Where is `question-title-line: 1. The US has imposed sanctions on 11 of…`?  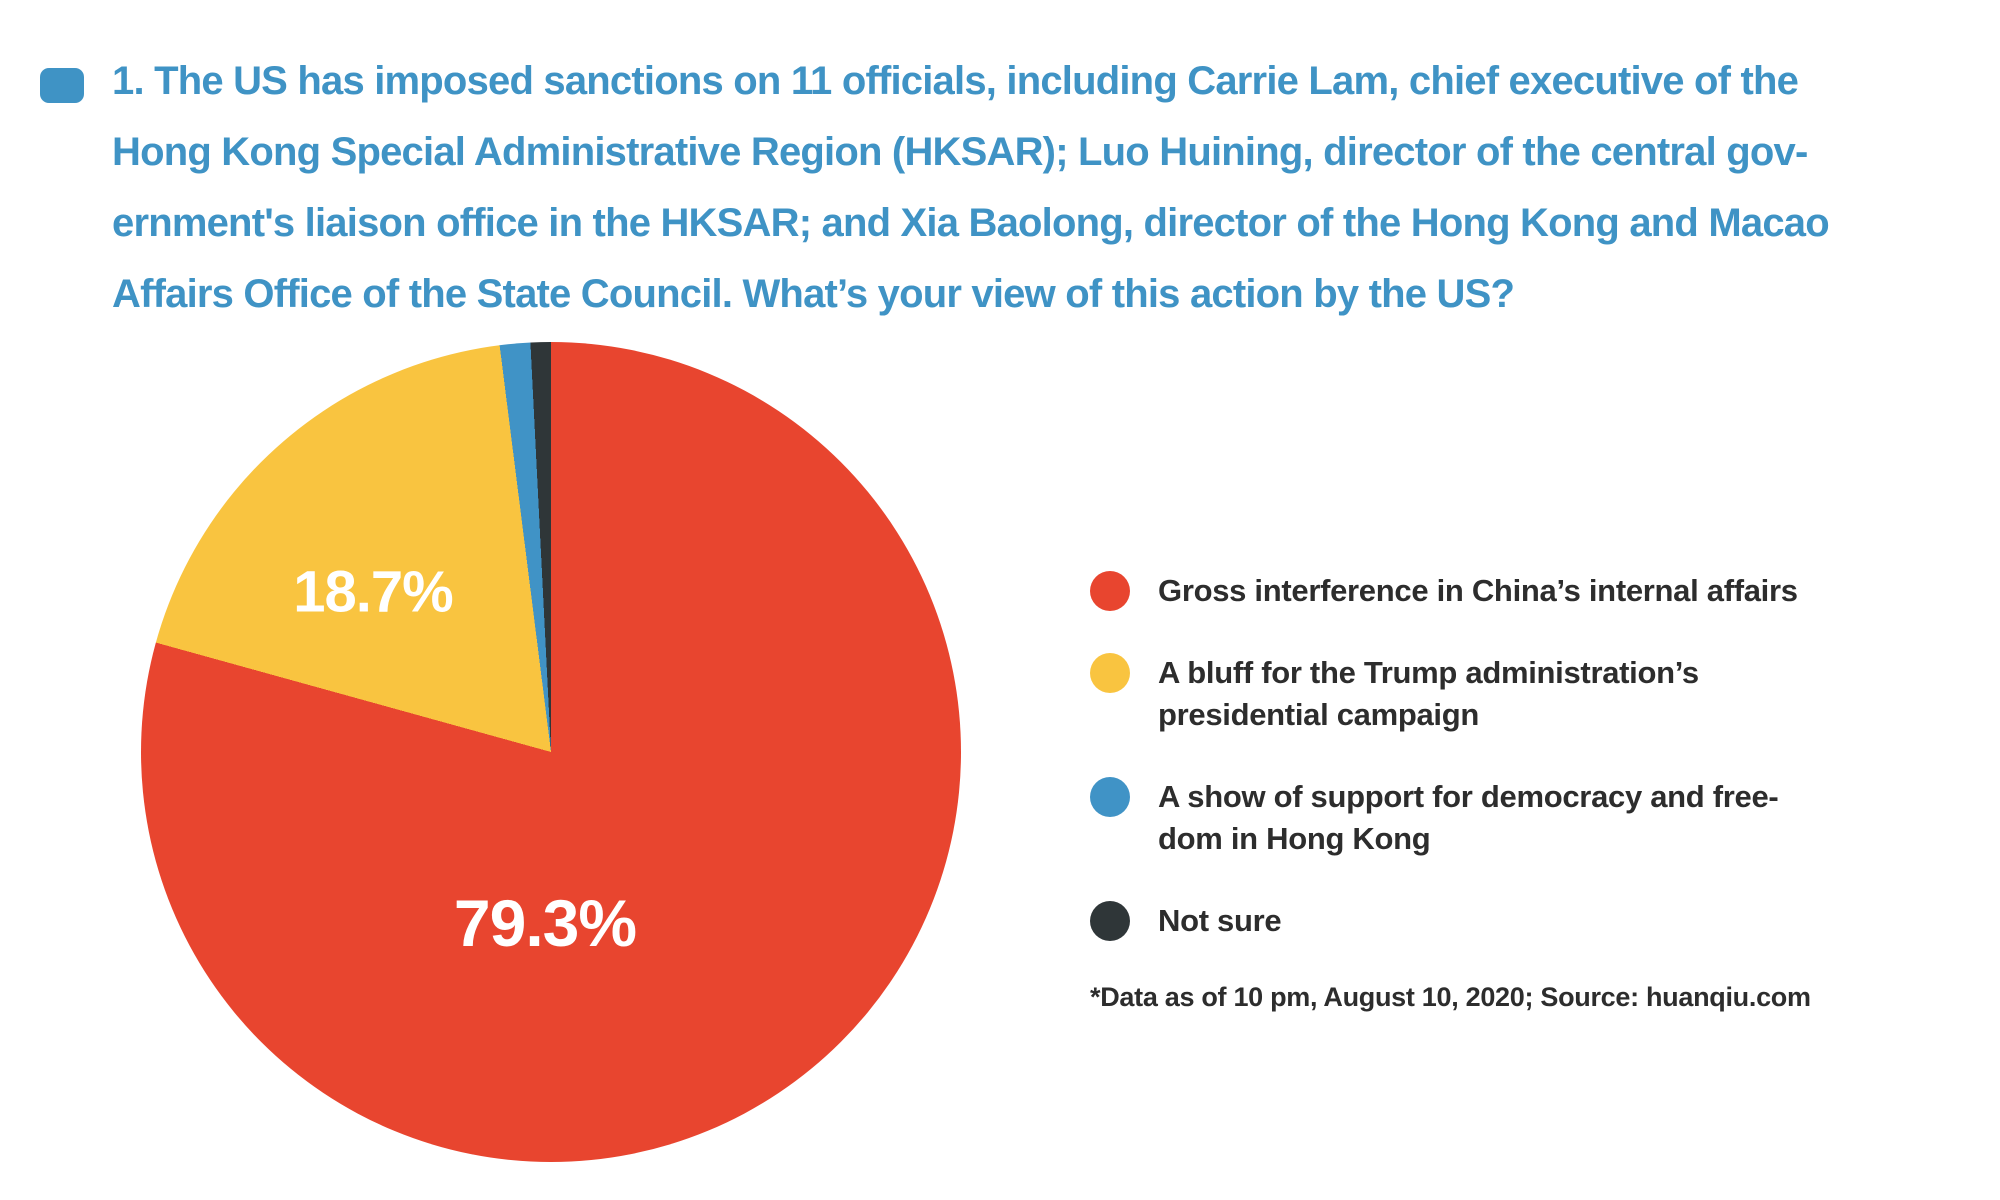
question-title-line: 1. The US has imposed sanctions on 11 of… is located at coordinates (955, 81).